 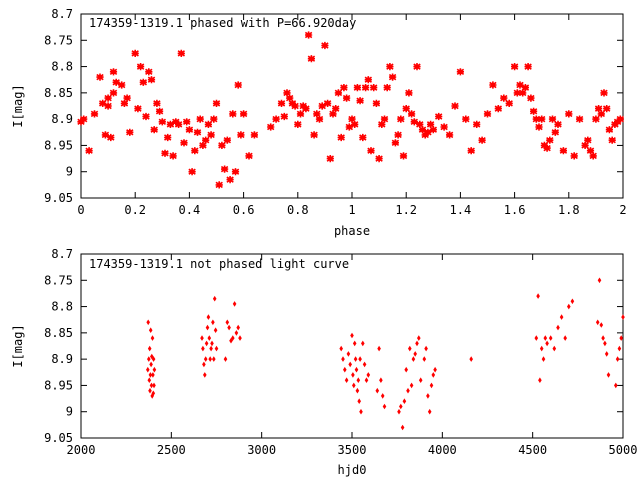 What do you see at coordinates (298, 210) in the screenshot?
I see `phased-x-tick-label: 0.8` at bounding box center [298, 210].